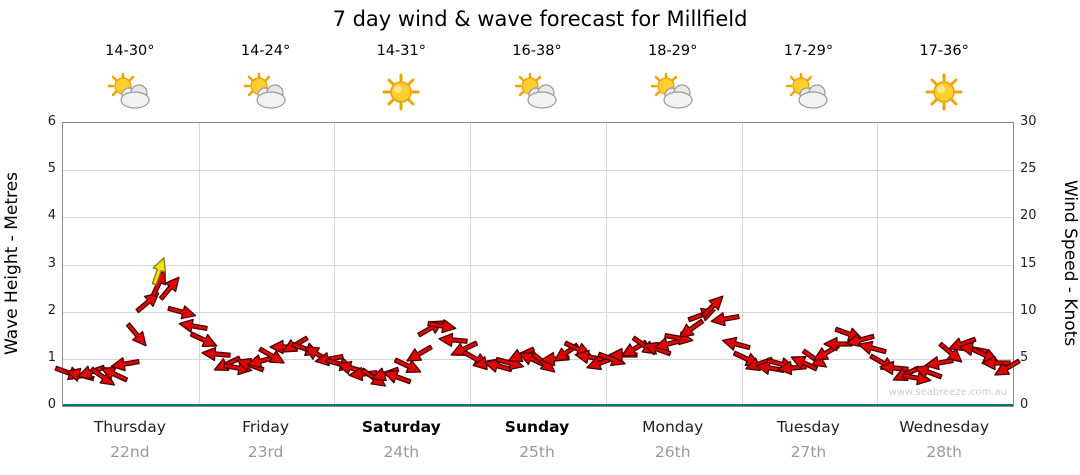 The height and width of the screenshot is (475, 1080). Describe the element at coordinates (51, 121) in the screenshot. I see `left-tick-label: 6` at that location.